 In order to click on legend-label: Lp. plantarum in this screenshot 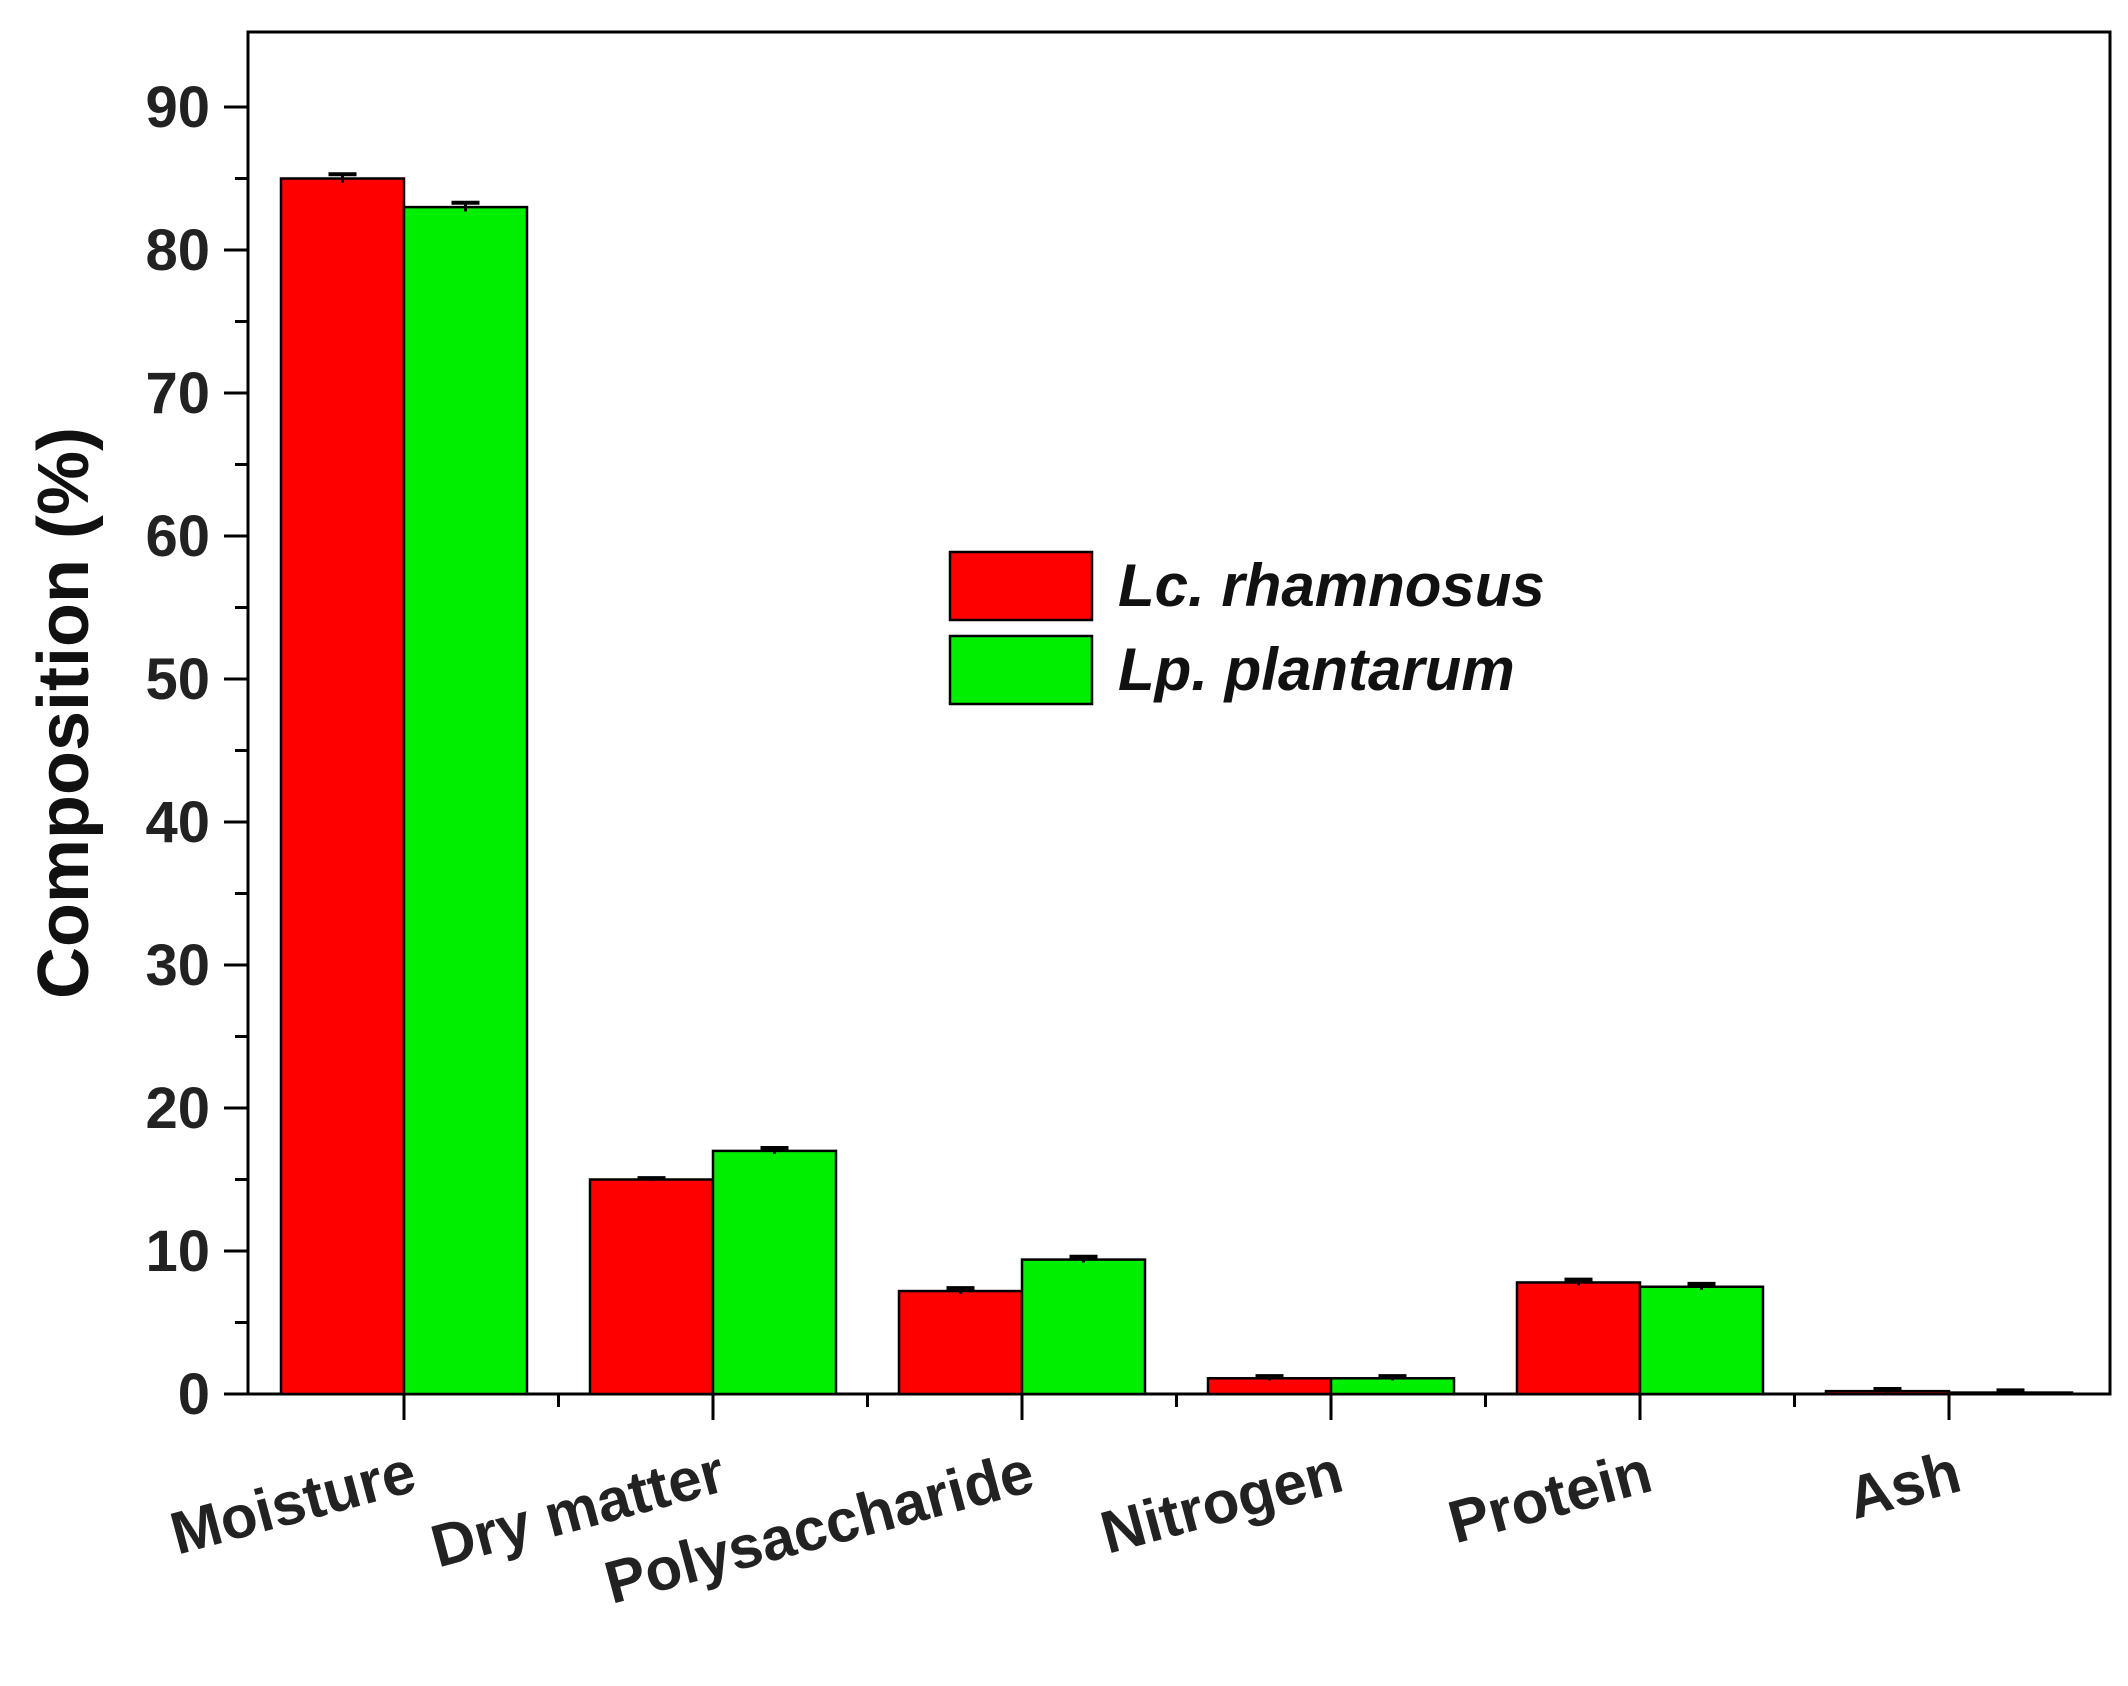, I will do `click(1316, 669)`.